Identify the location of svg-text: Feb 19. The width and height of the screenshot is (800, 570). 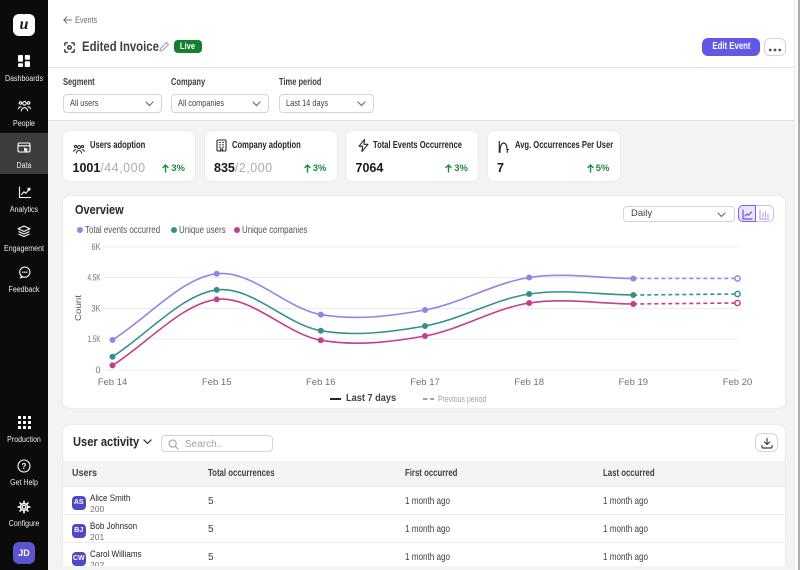
(634, 382).